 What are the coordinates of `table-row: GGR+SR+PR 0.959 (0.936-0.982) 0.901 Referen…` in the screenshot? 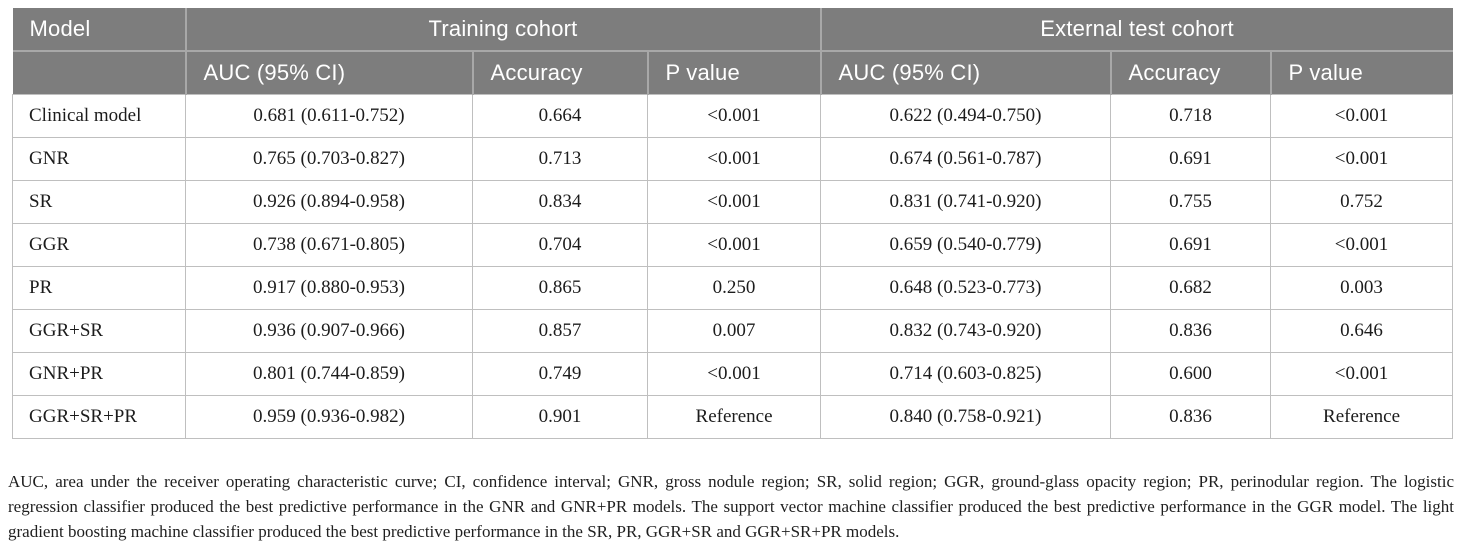 It's located at (733, 416).